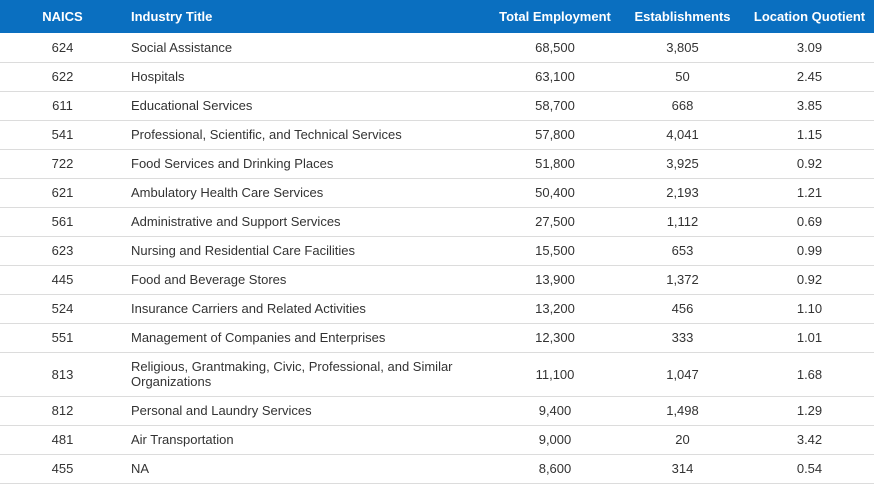 This screenshot has width=874, height=484. I want to click on cell-naics: 611, so click(62, 105).